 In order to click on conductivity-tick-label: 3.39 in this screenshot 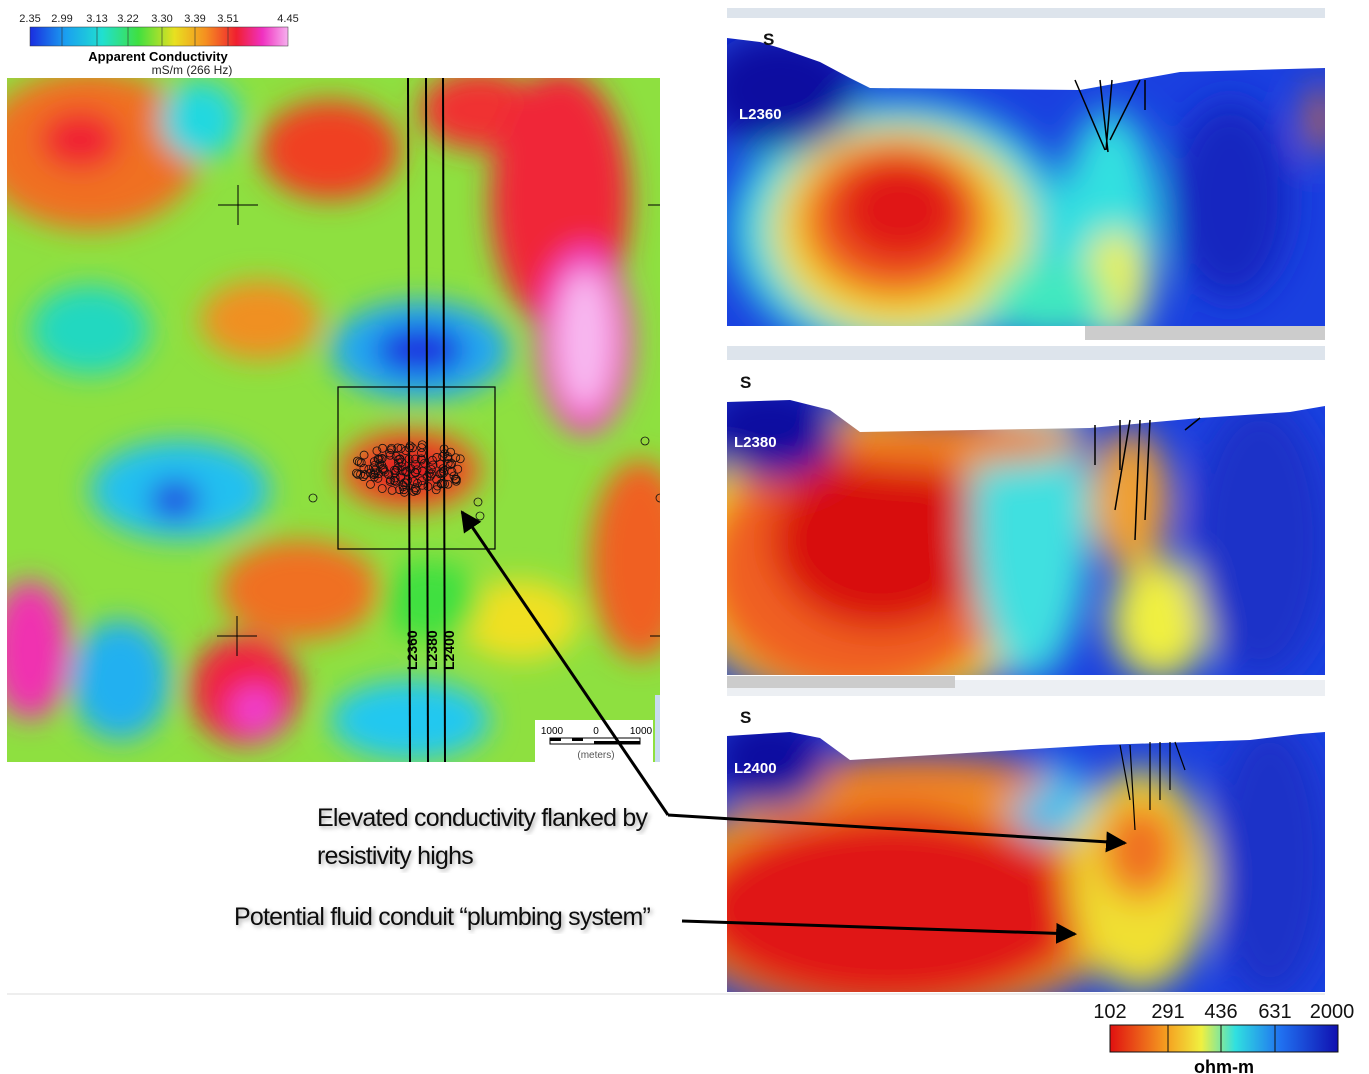, I will do `click(194, 19)`.